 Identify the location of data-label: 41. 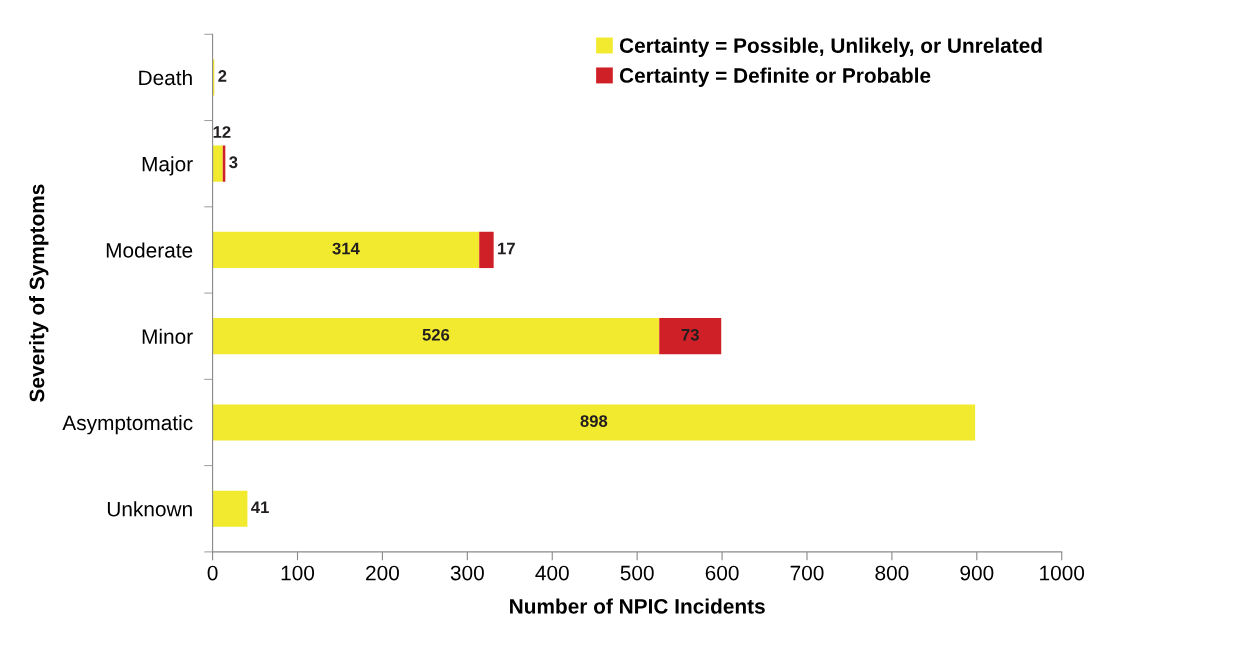
(260, 507).